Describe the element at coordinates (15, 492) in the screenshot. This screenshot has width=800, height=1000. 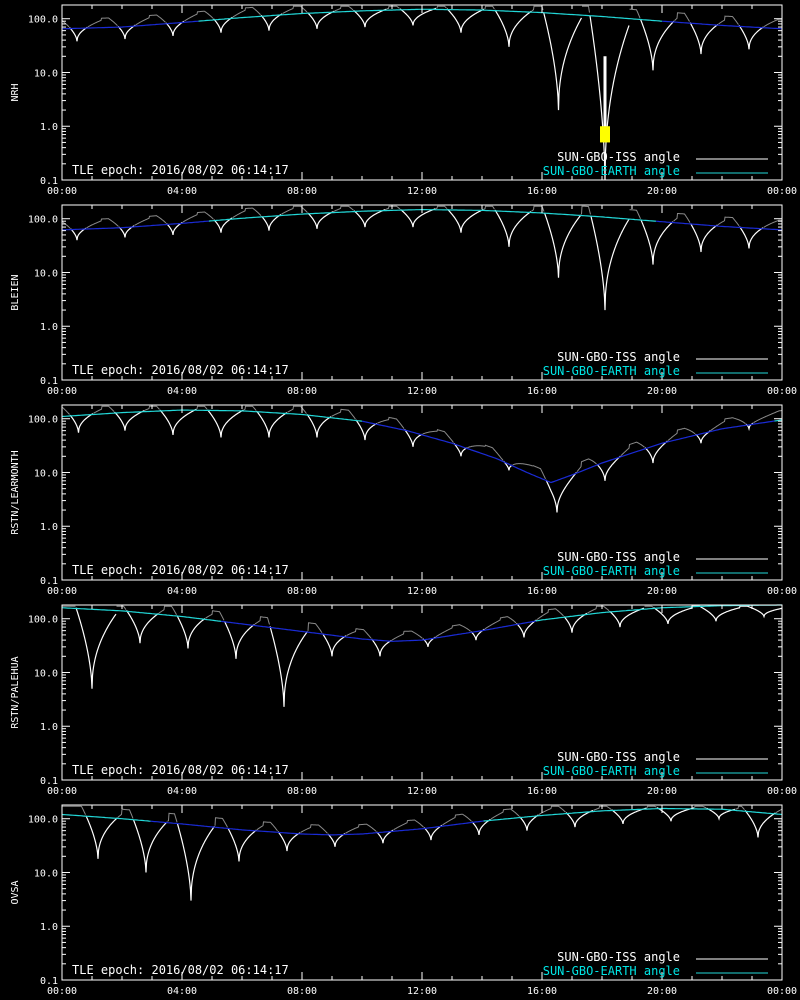
I see `station-label: RSTN/LEARMONTH` at that location.